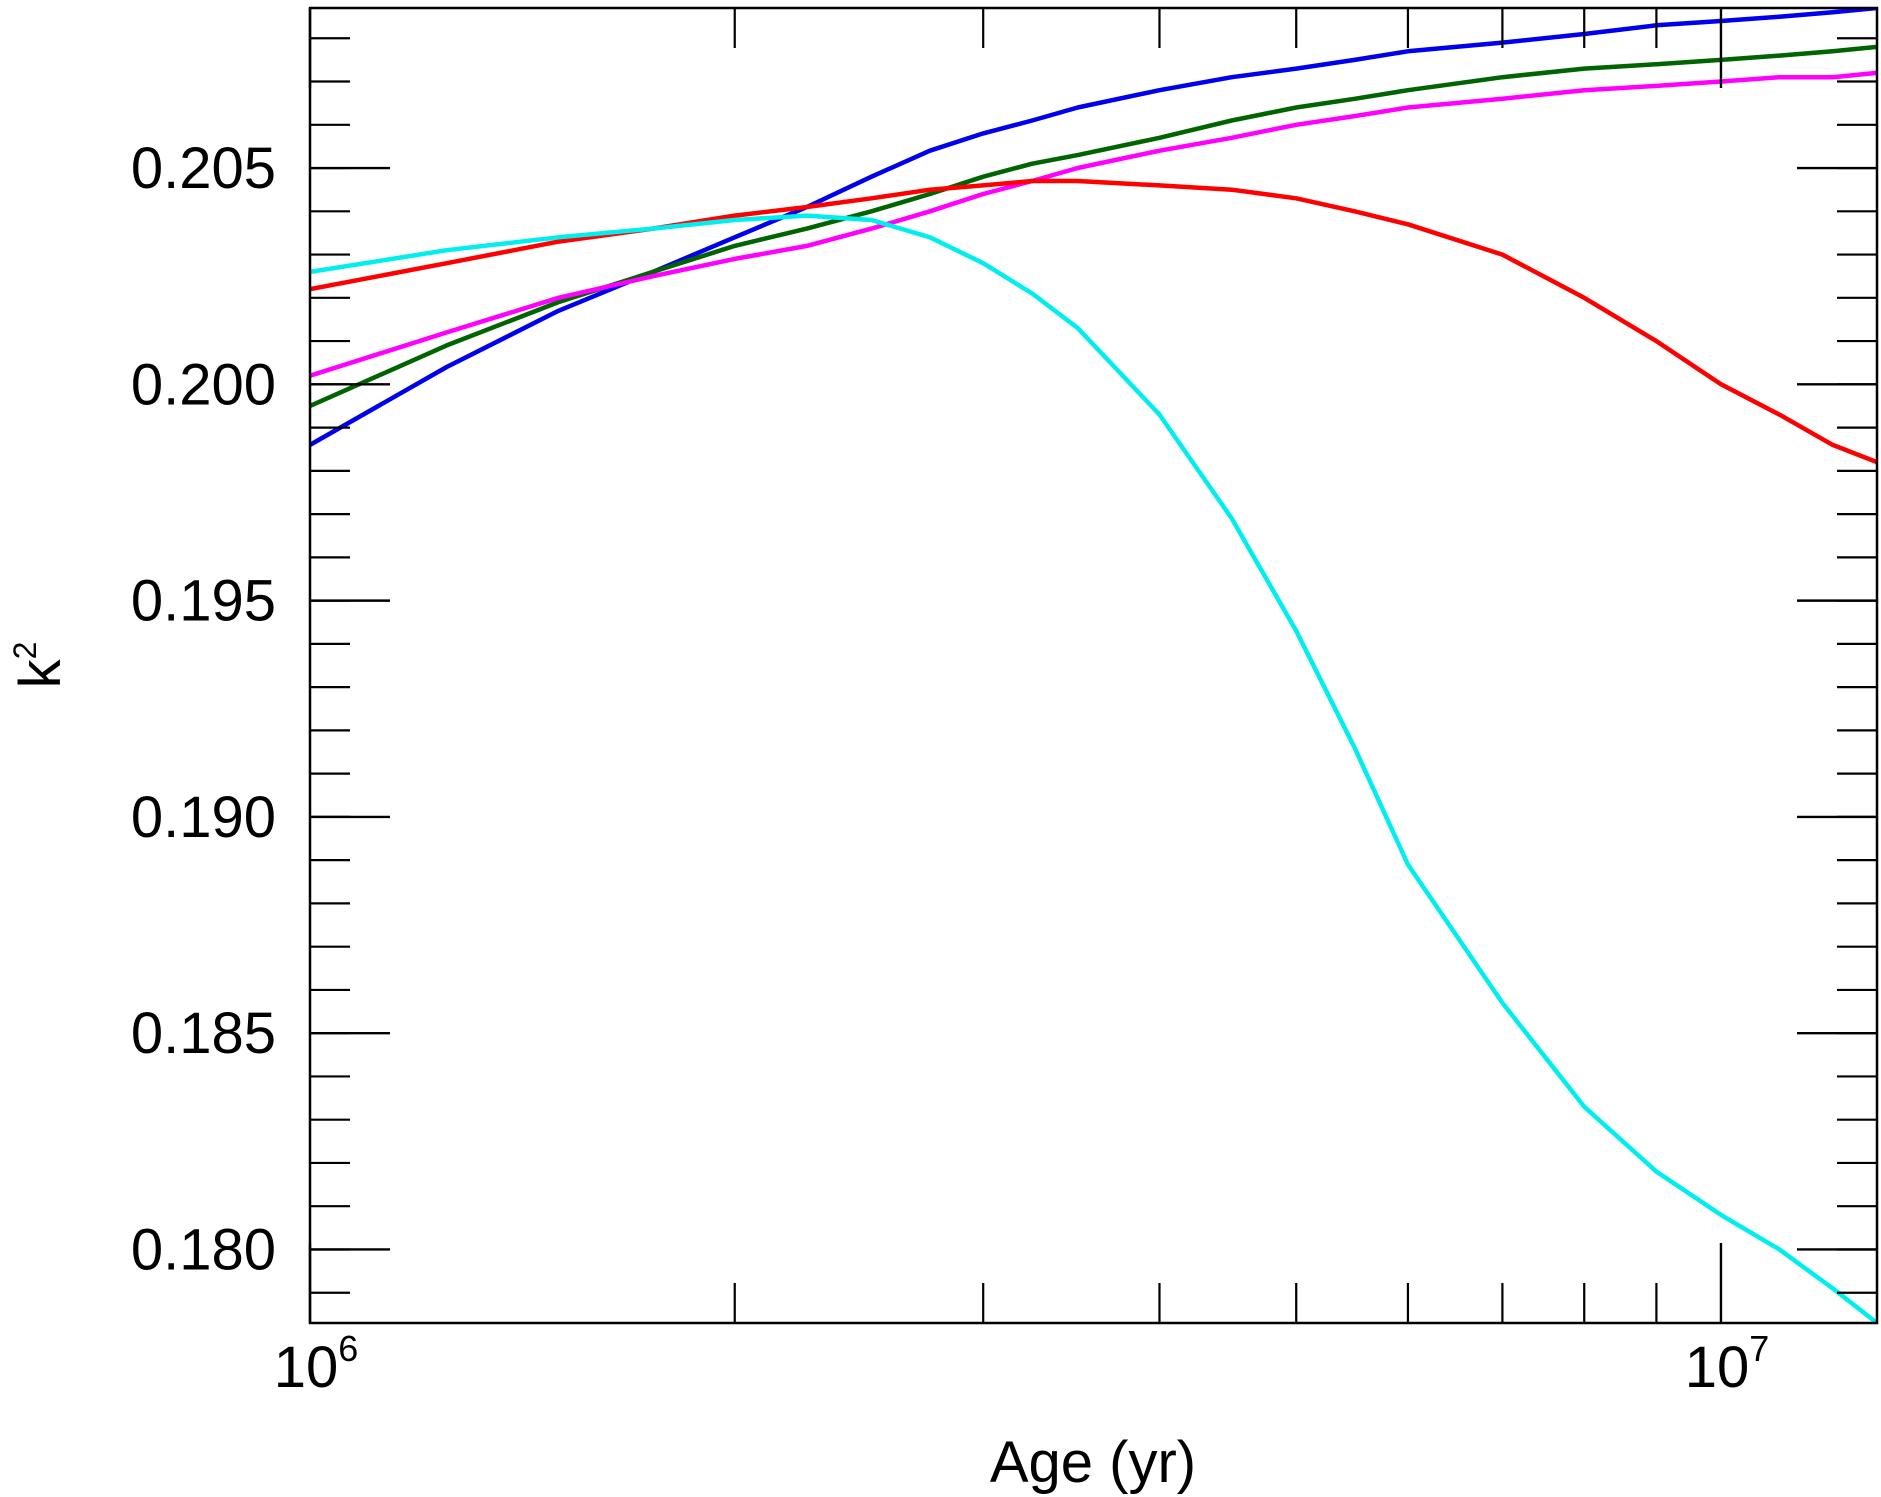  What do you see at coordinates (1093, 1462) in the screenshot?
I see `x-axis-label: Age (yr)` at bounding box center [1093, 1462].